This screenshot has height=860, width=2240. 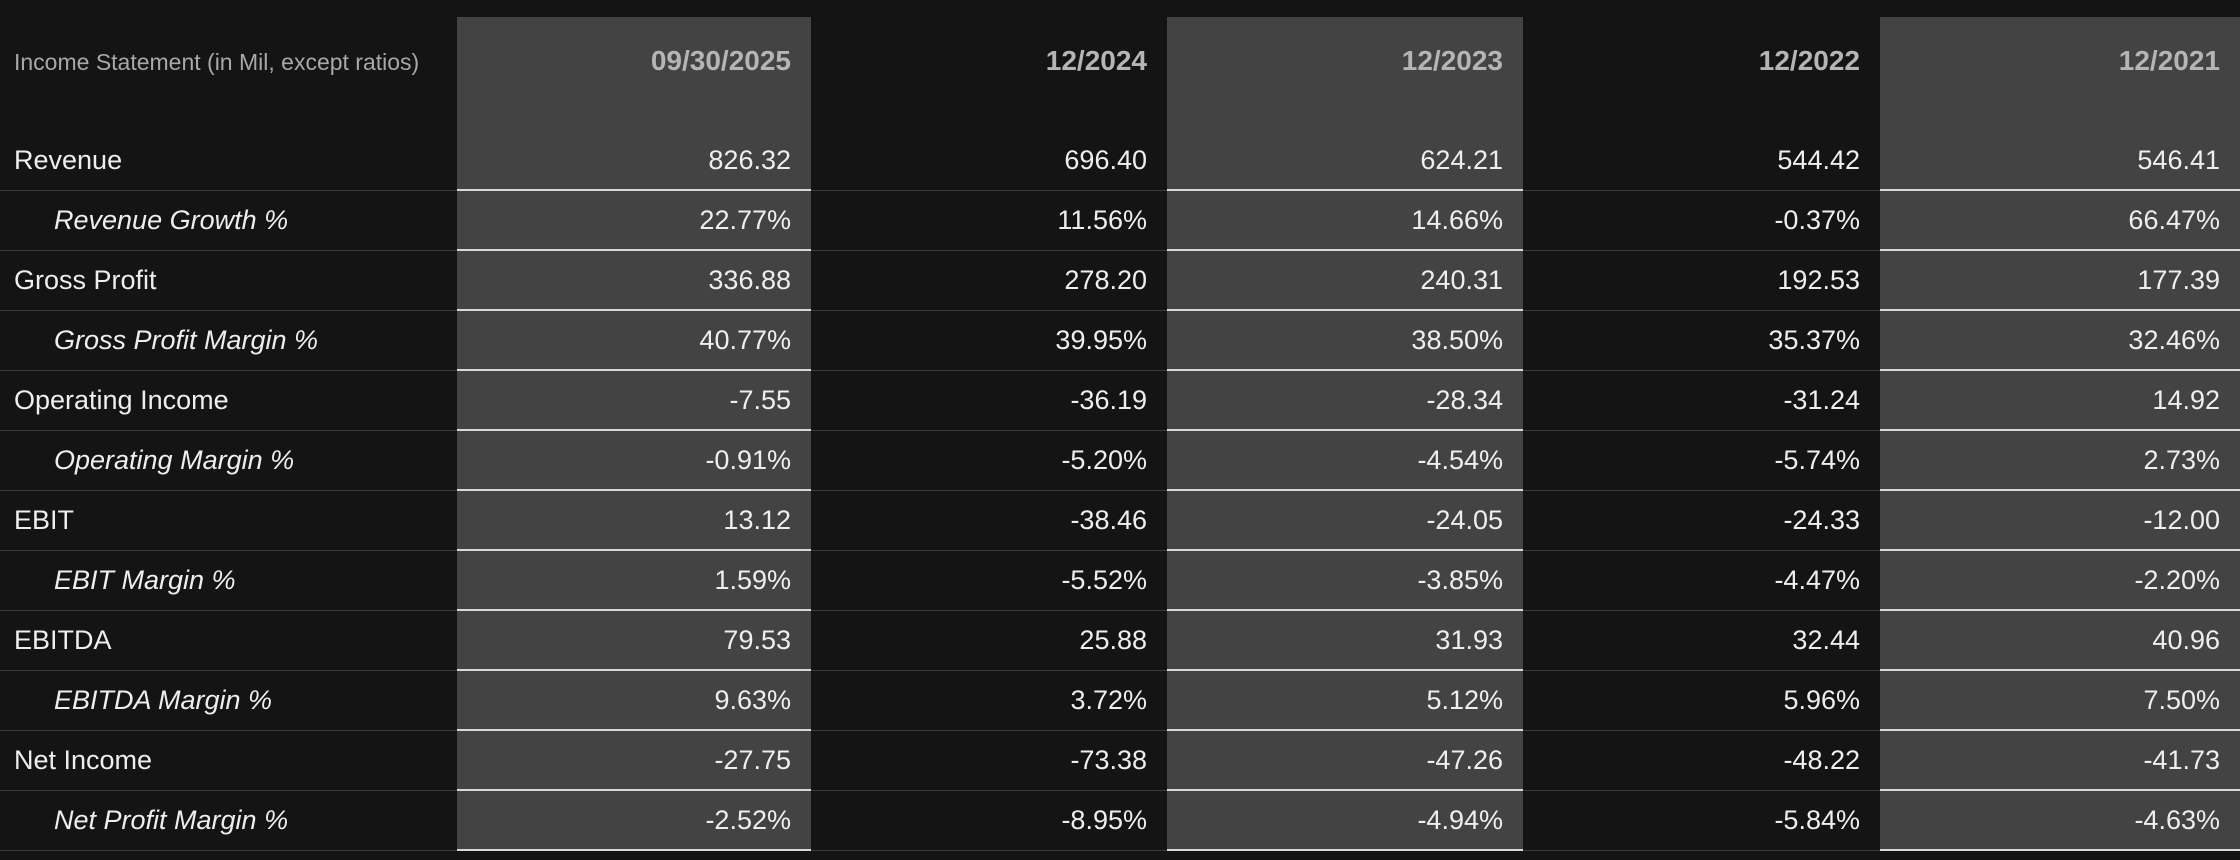 I want to click on value-cell: -0.37%, so click(x=1701, y=221).